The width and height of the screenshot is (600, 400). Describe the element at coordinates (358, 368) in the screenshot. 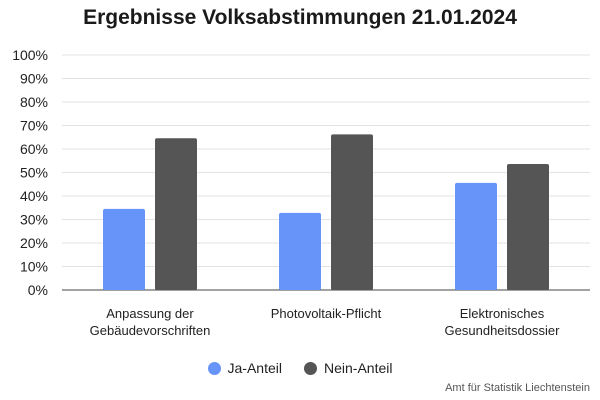

I see `legend-label-nein: Nein-Anteil` at that location.